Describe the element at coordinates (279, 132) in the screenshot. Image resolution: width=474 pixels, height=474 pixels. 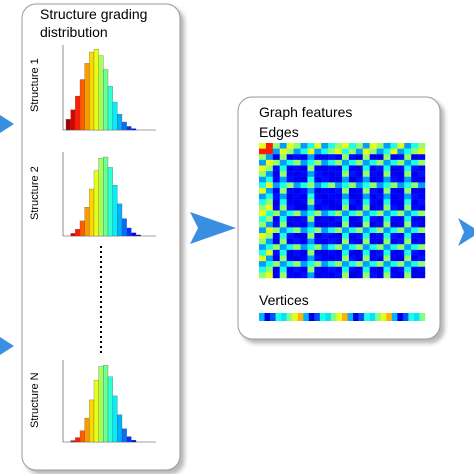
I see `edges-label: Edges` at that location.